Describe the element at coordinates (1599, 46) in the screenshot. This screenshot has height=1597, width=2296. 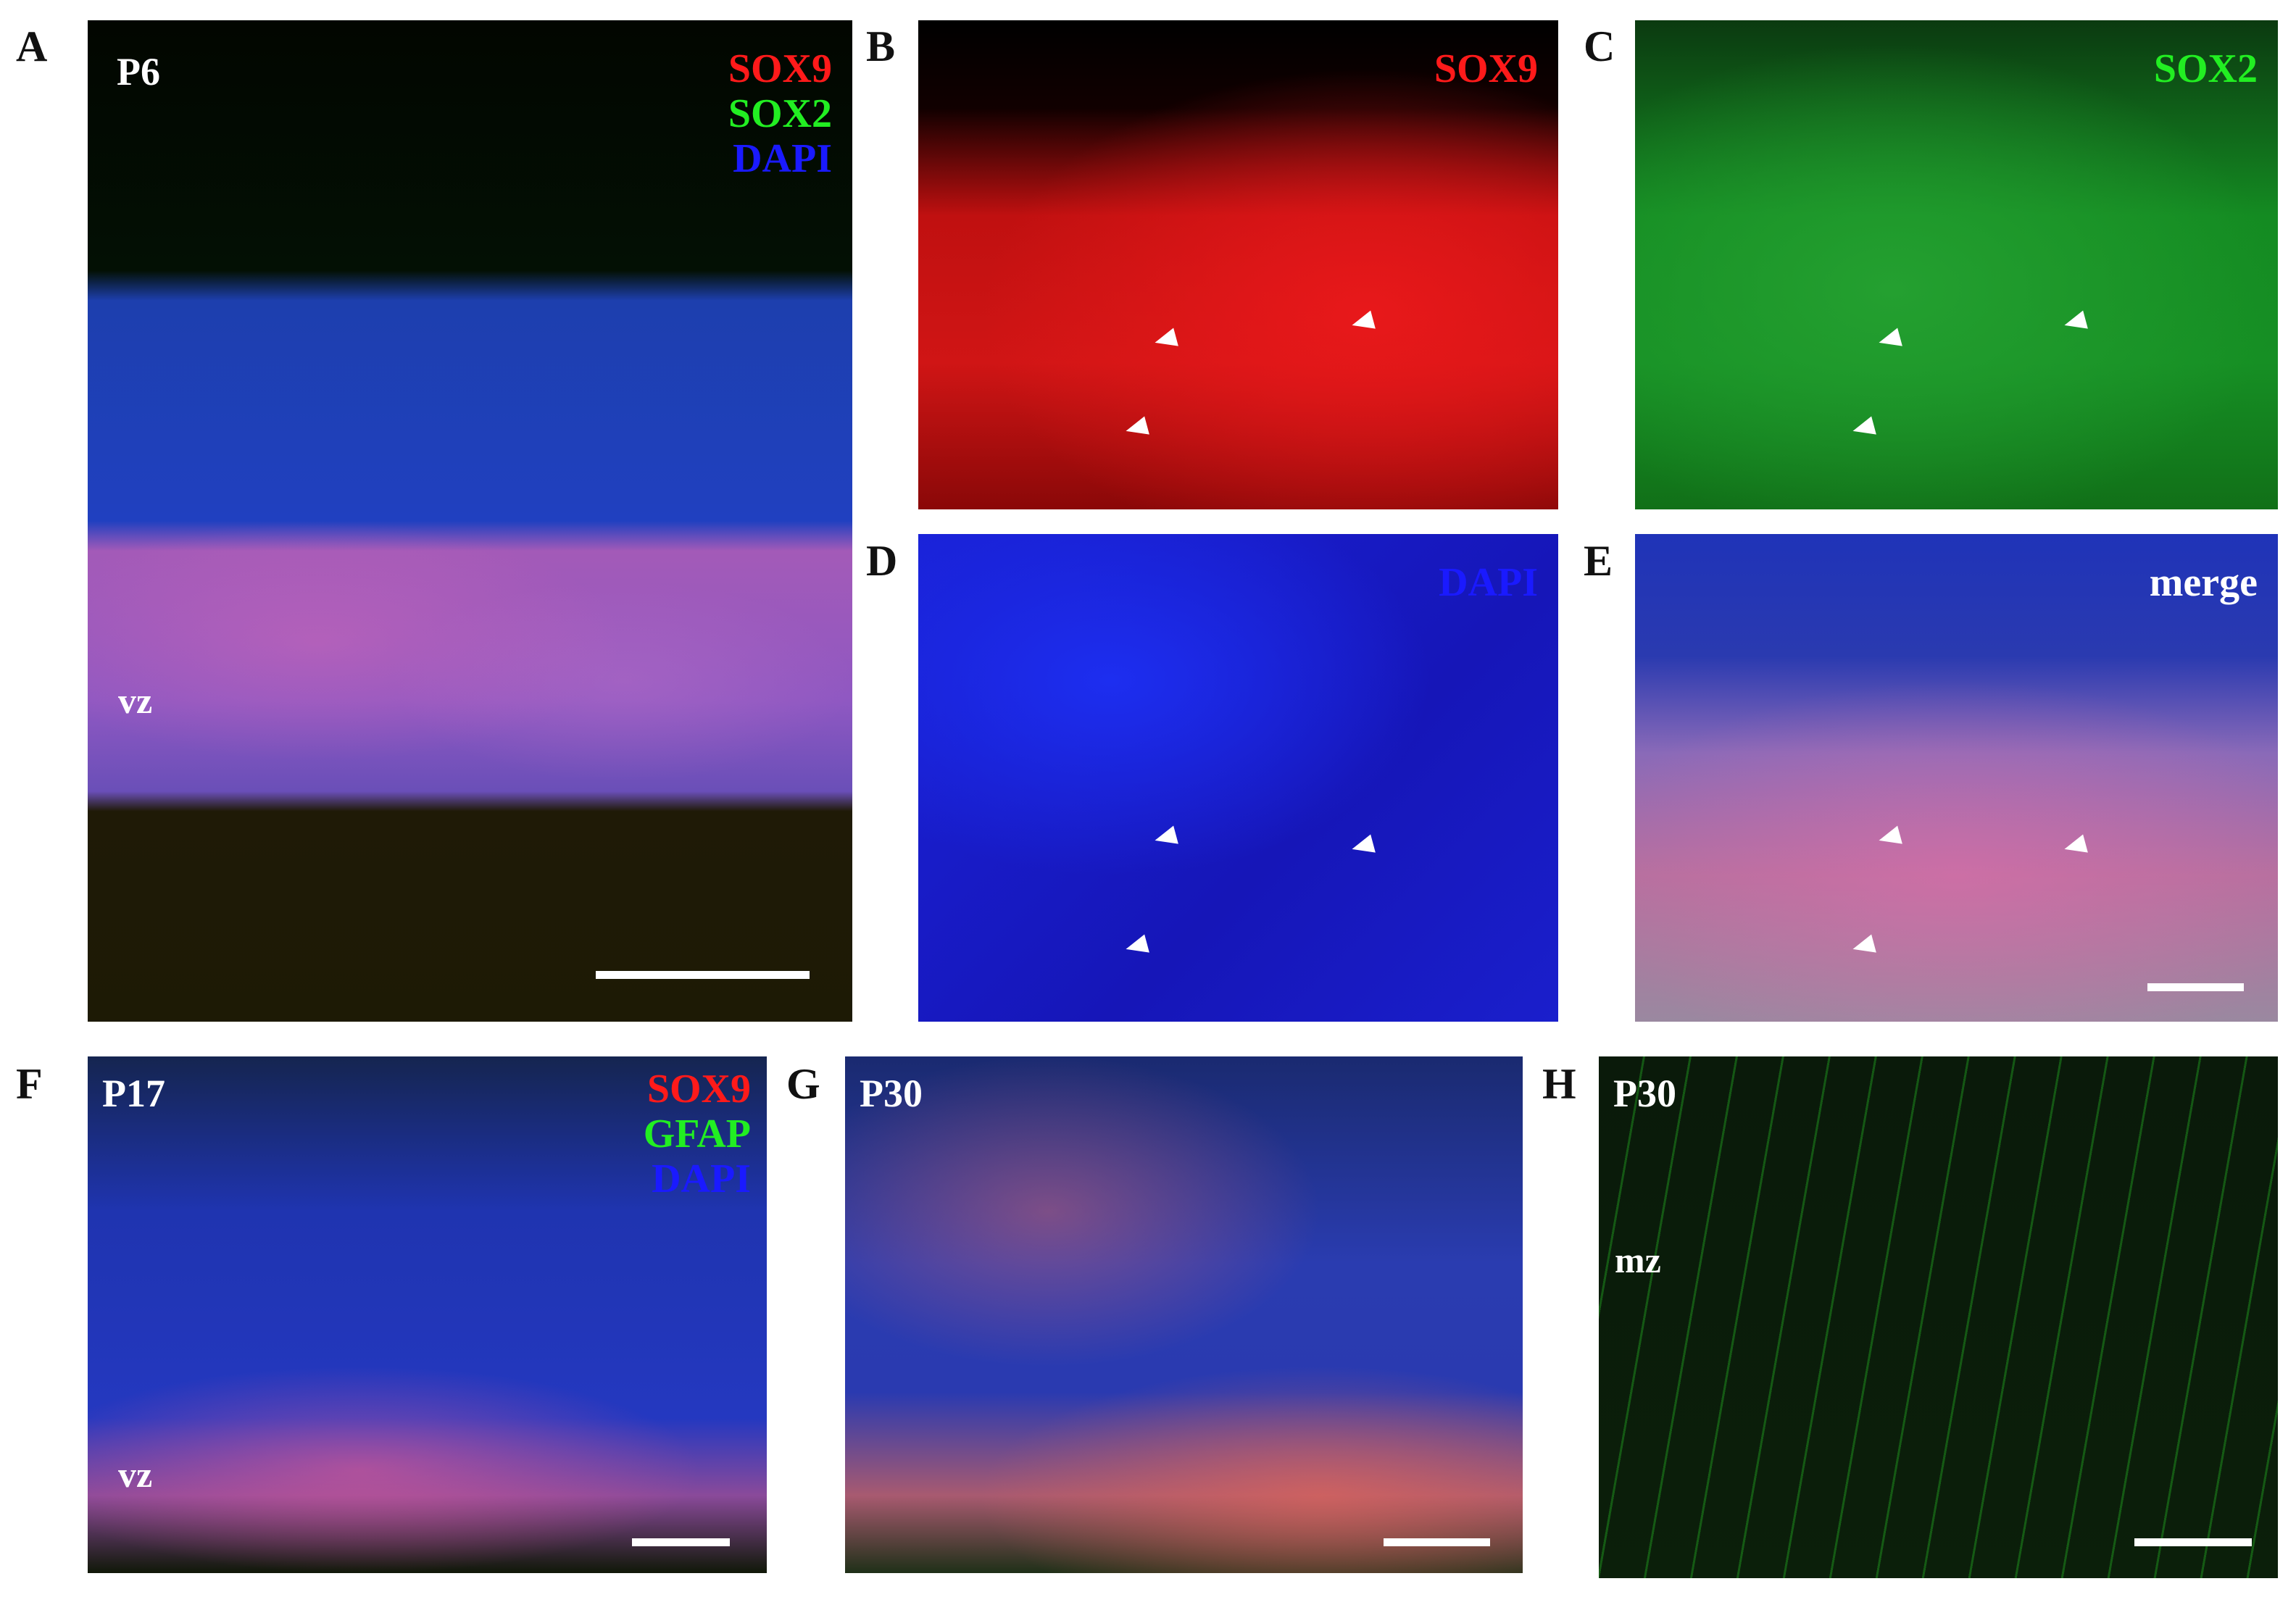
I see `panel-letter-c: C` at that location.